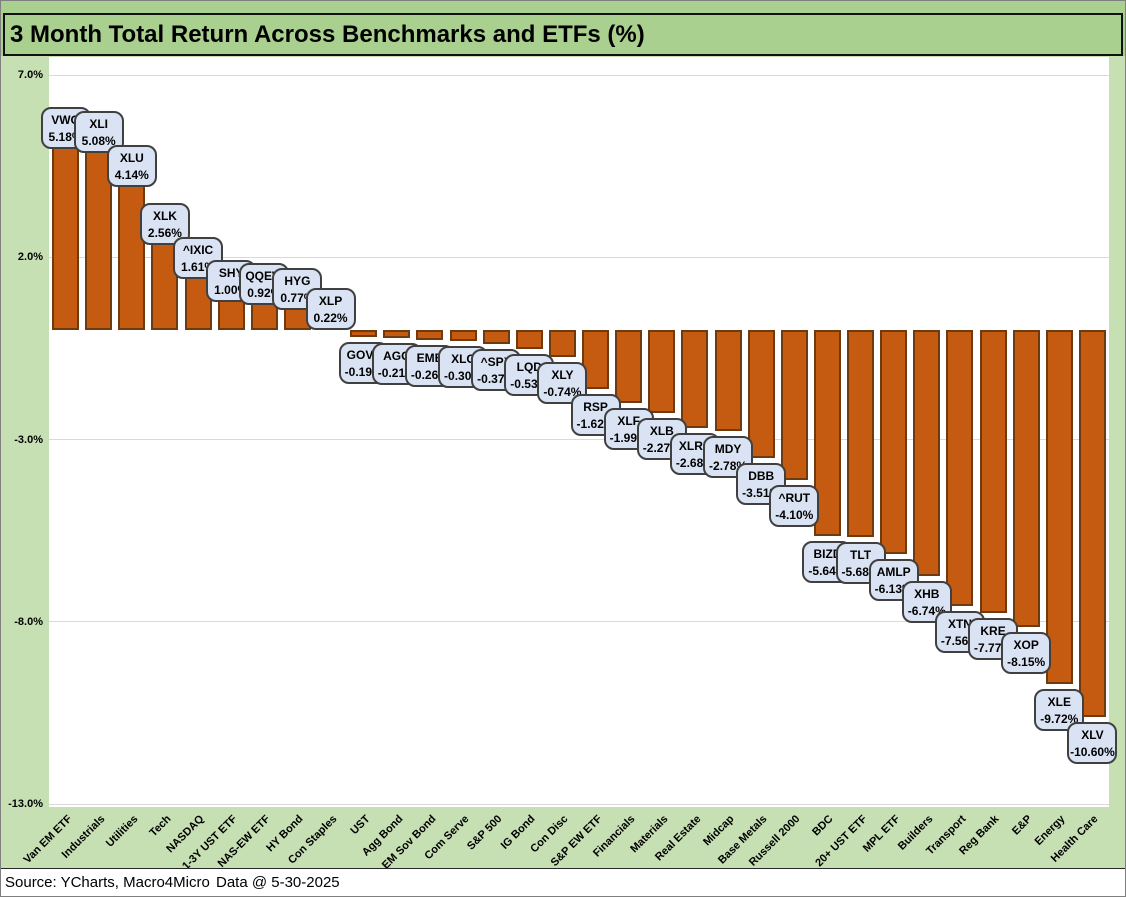 This screenshot has width=1126, height=897. What do you see at coordinates (579, 804) in the screenshot?
I see `gridline--13.0%` at bounding box center [579, 804].